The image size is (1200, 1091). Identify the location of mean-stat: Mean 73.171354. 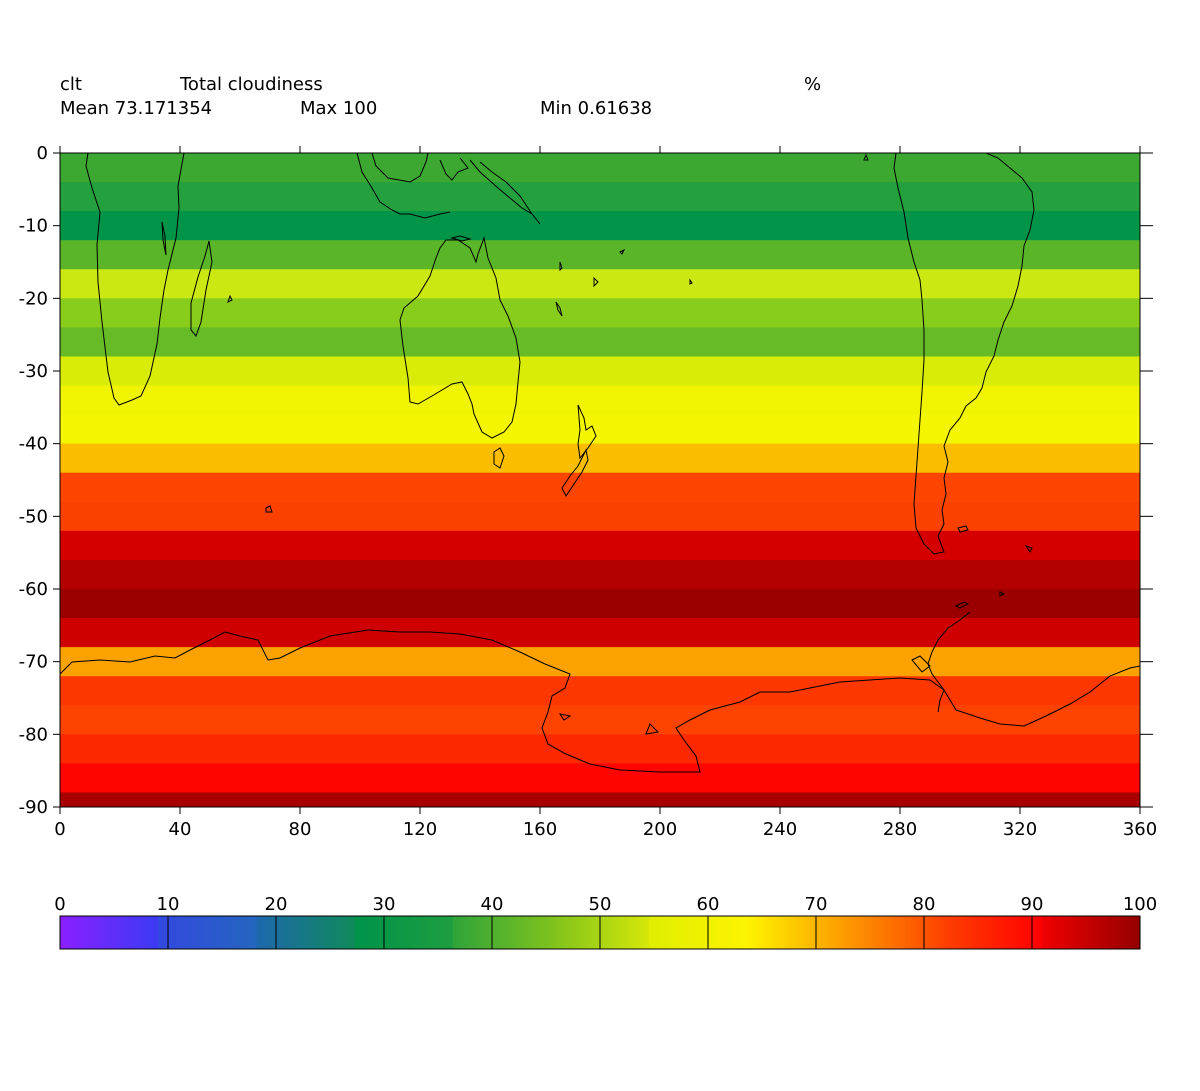
(136, 108).